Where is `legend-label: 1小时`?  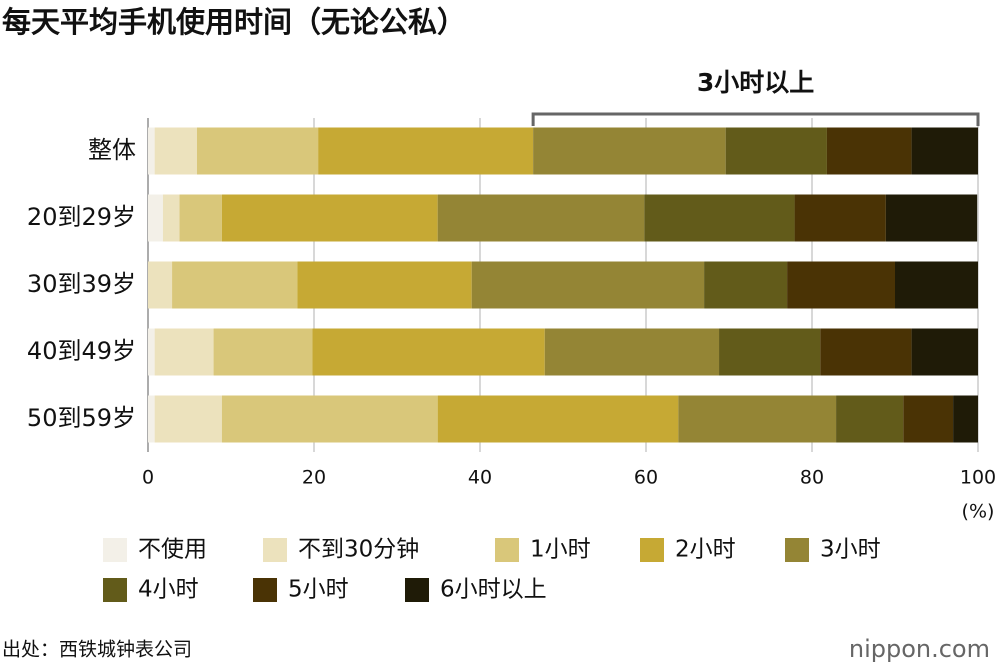
legend-label: 1小时 is located at coordinates (560, 550).